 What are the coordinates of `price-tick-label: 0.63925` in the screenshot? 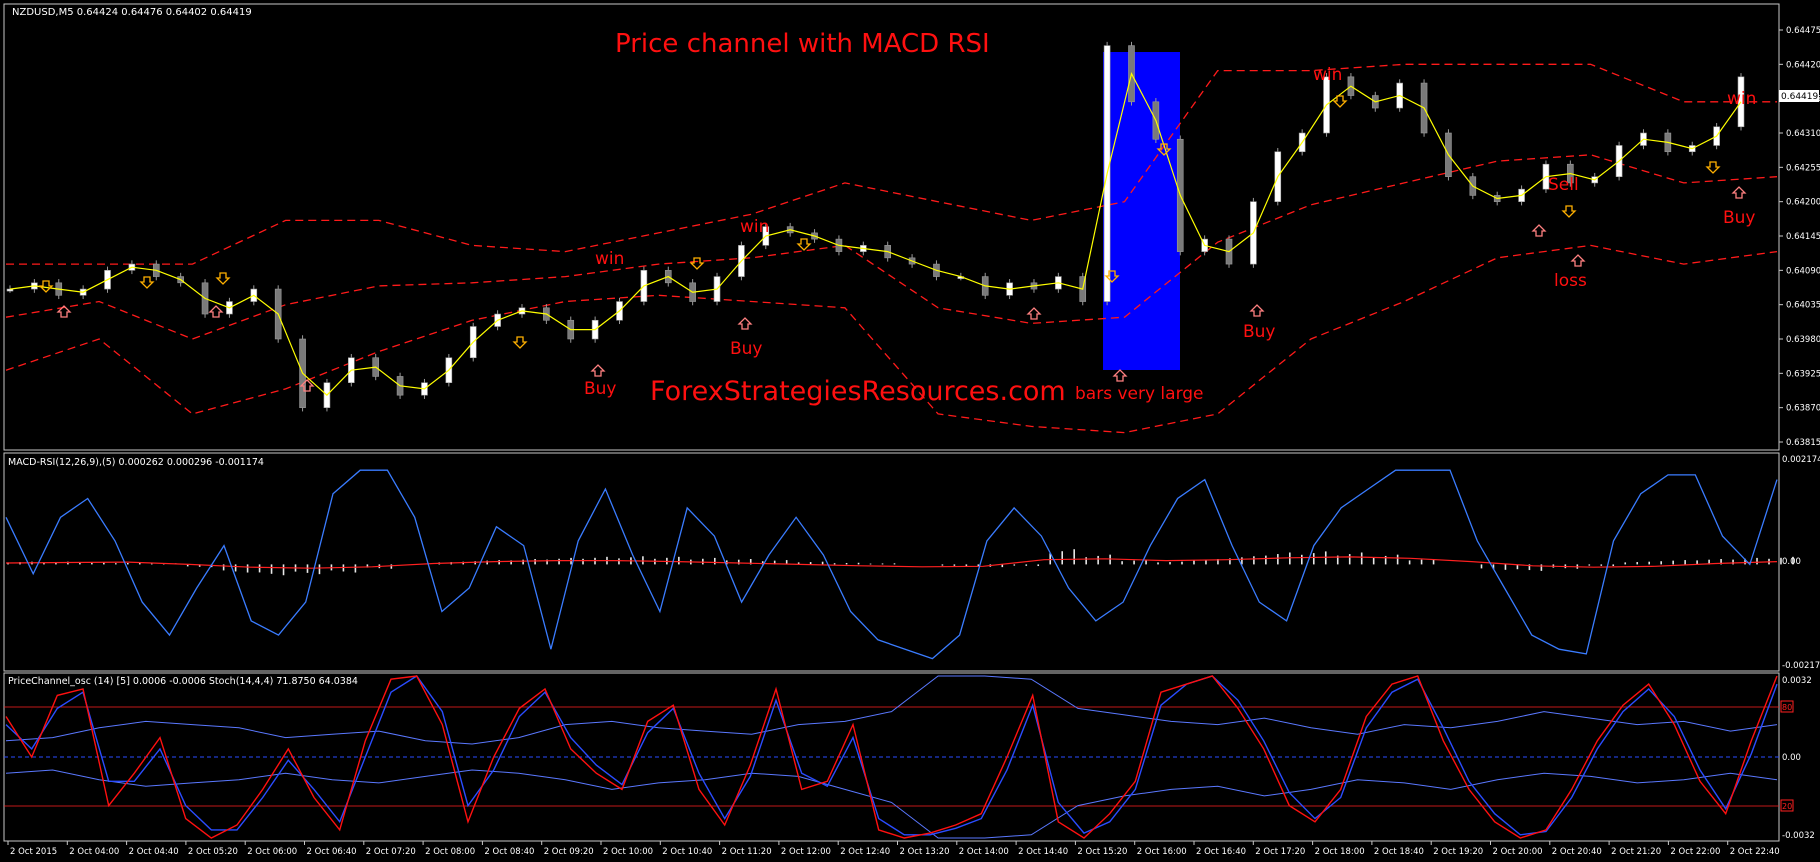 It's located at (1803, 374).